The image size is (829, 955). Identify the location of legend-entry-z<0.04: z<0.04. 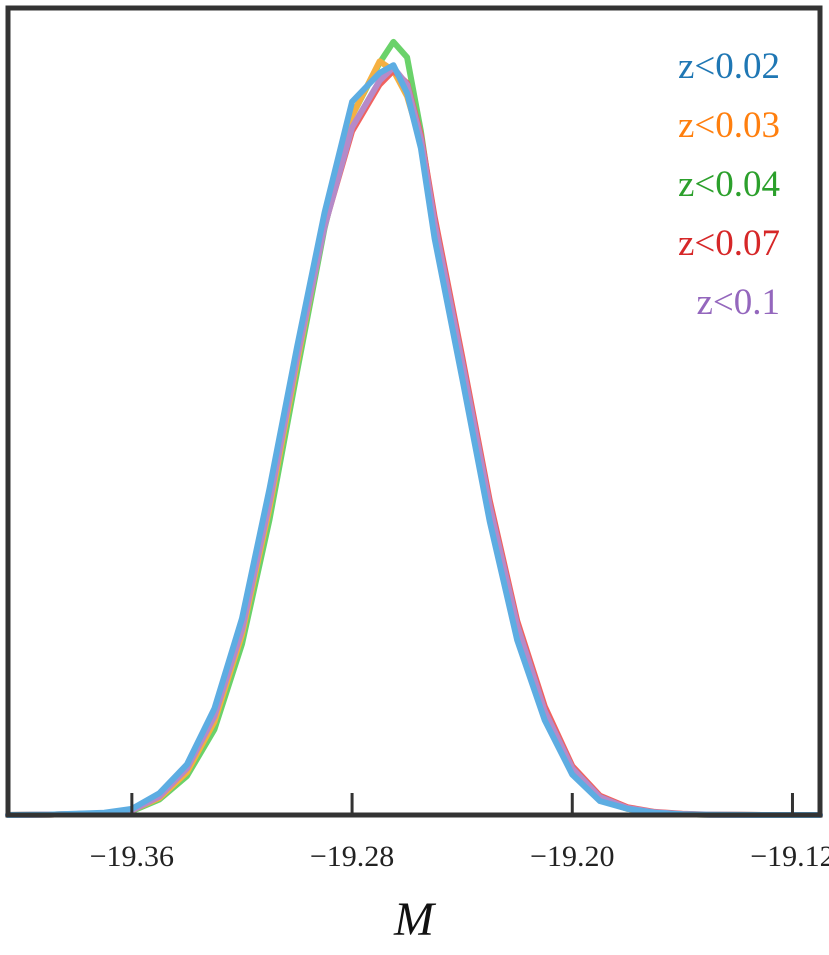
(729, 184).